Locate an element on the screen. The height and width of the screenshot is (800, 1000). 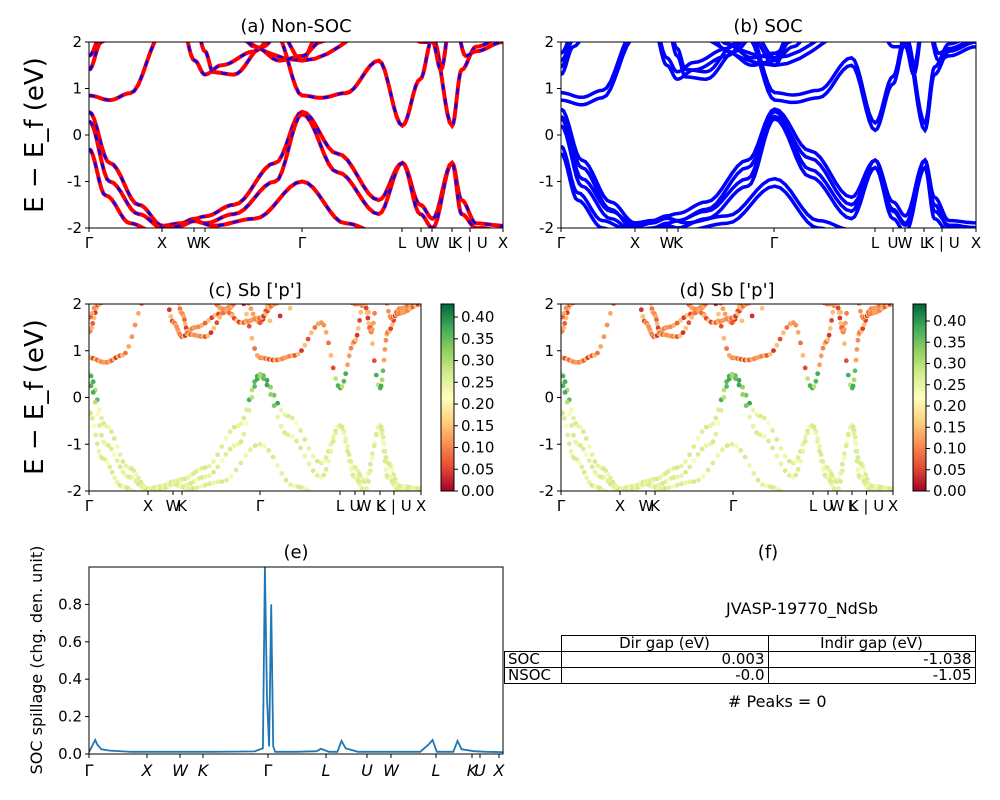
band-line is located at coordinates (753, 172).